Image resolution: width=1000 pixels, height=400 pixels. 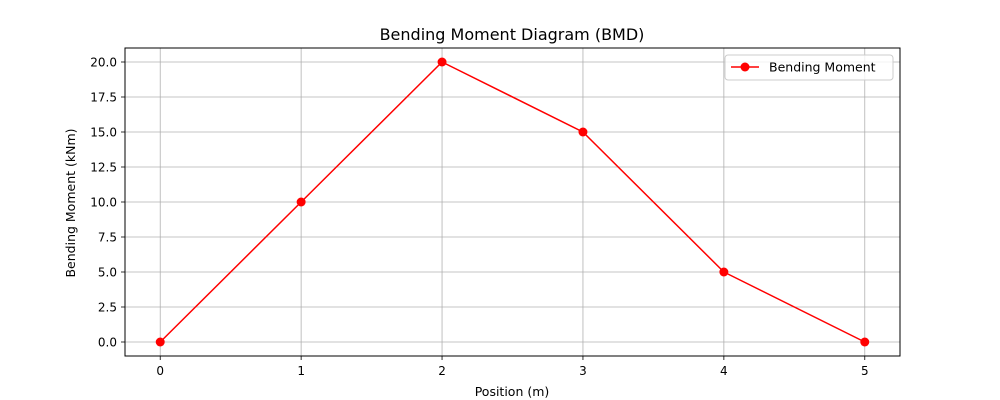 What do you see at coordinates (107, 238) in the screenshot?
I see `y-tick-label: 7.5` at bounding box center [107, 238].